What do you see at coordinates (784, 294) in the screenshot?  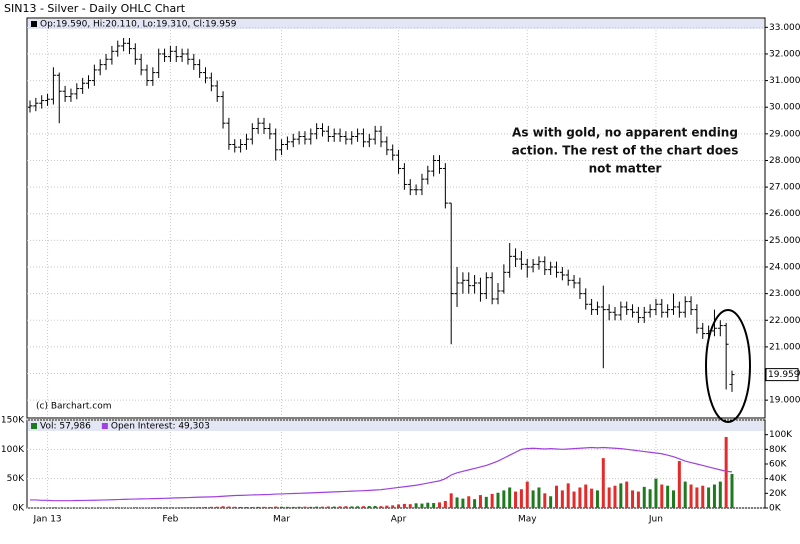 I see `y-tick-label: 23.000` at bounding box center [784, 294].